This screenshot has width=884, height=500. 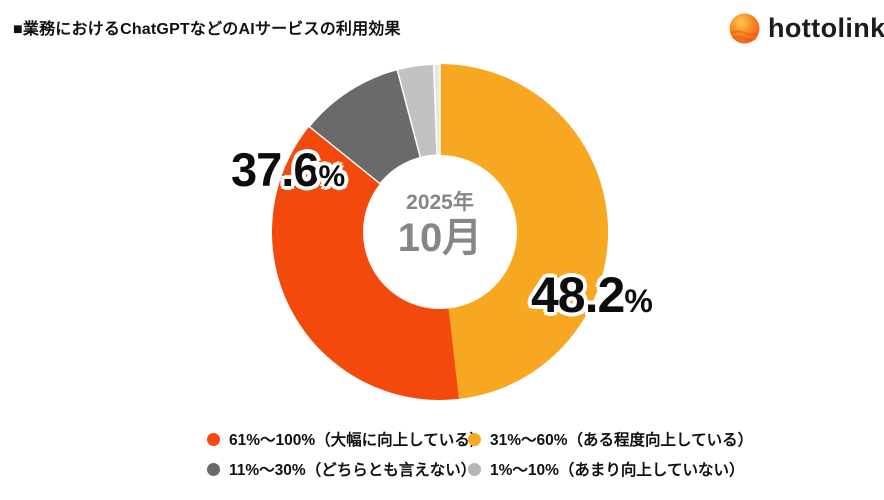 I want to click on center-year: 2025年, so click(x=440, y=202).